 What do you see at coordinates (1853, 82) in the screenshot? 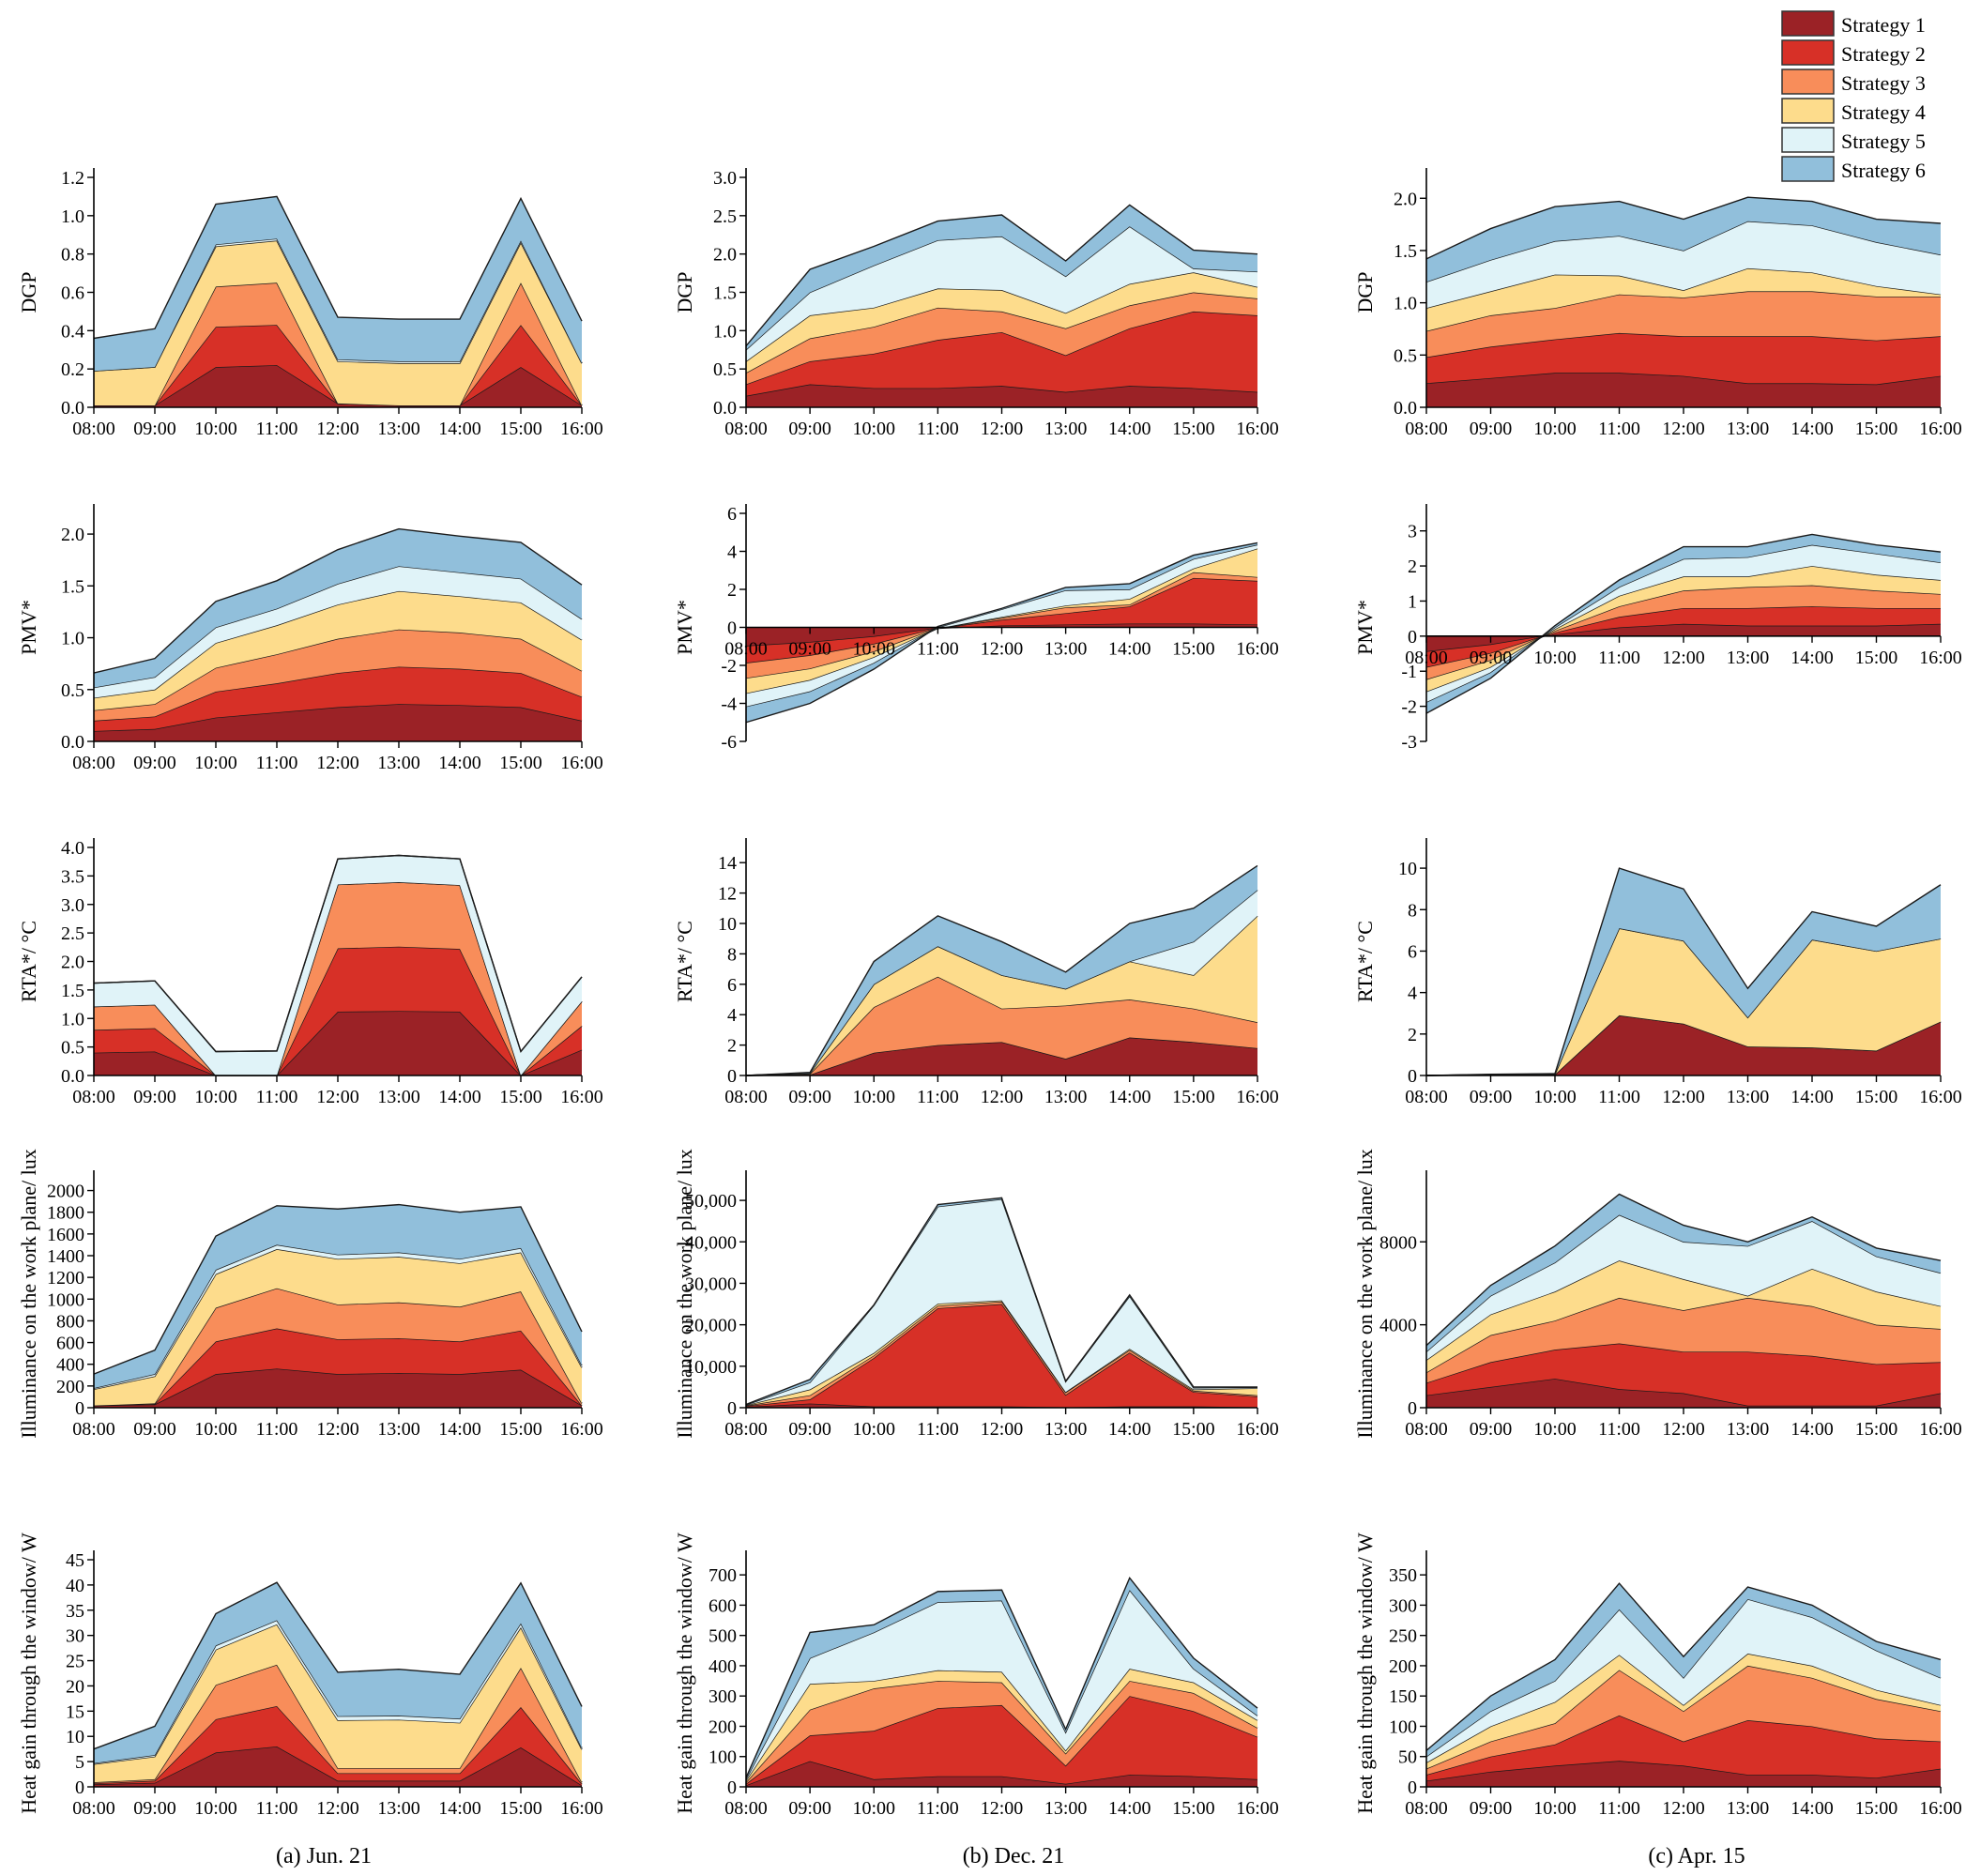
I see `legend-item-strategy-3: Strategy 3` at bounding box center [1853, 82].